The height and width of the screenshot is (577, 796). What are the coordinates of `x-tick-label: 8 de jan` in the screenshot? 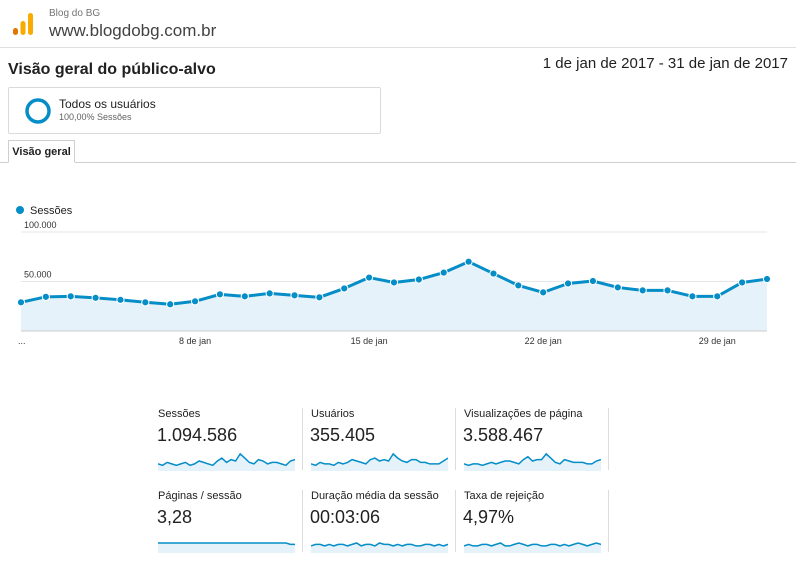 It's located at (195, 341).